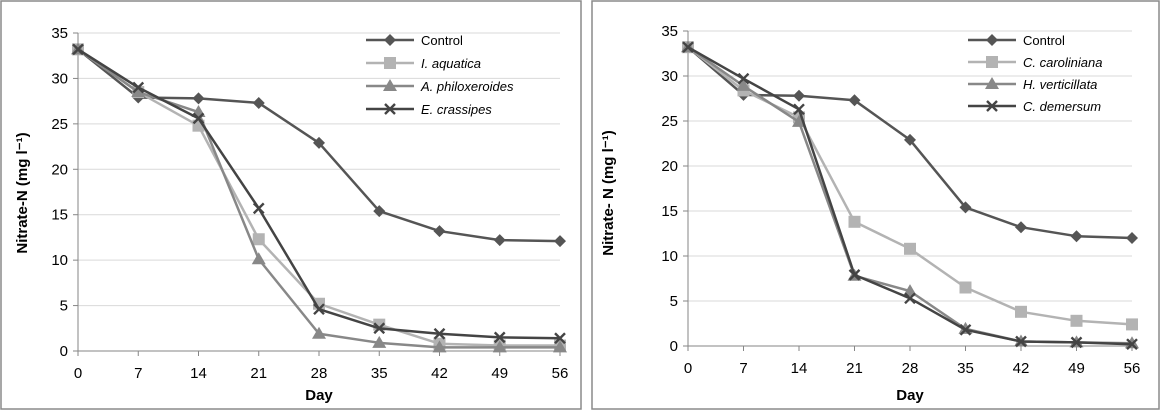 The width and height of the screenshot is (1160, 410). What do you see at coordinates (64, 306) in the screenshot?
I see `left-y-tick-label: 5` at bounding box center [64, 306].